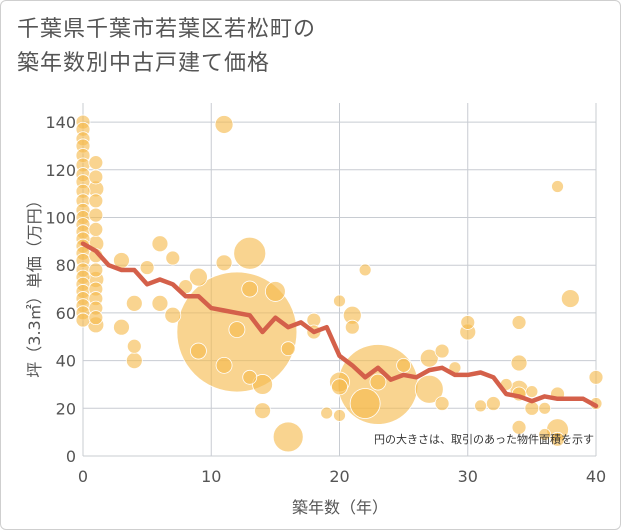  What do you see at coordinates (66, 265) in the screenshot?
I see `y-tick-label: 80` at bounding box center [66, 265].